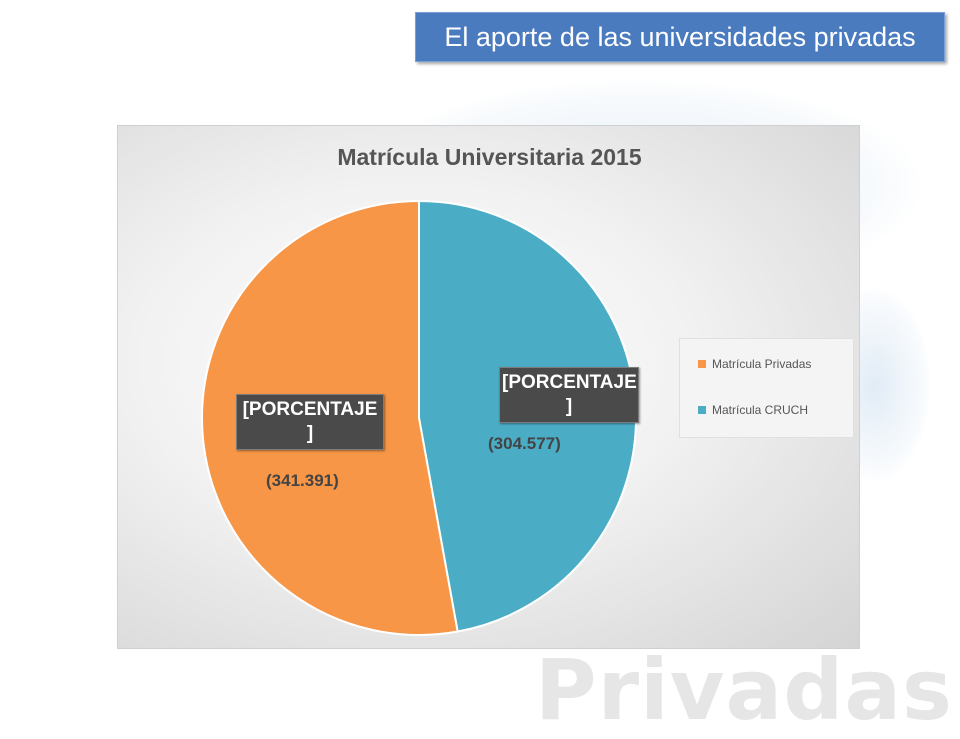 The image size is (960, 739). Describe the element at coordinates (310, 422) in the screenshot. I see `data-label-privadas: [PORCENTAJE ]` at that location.